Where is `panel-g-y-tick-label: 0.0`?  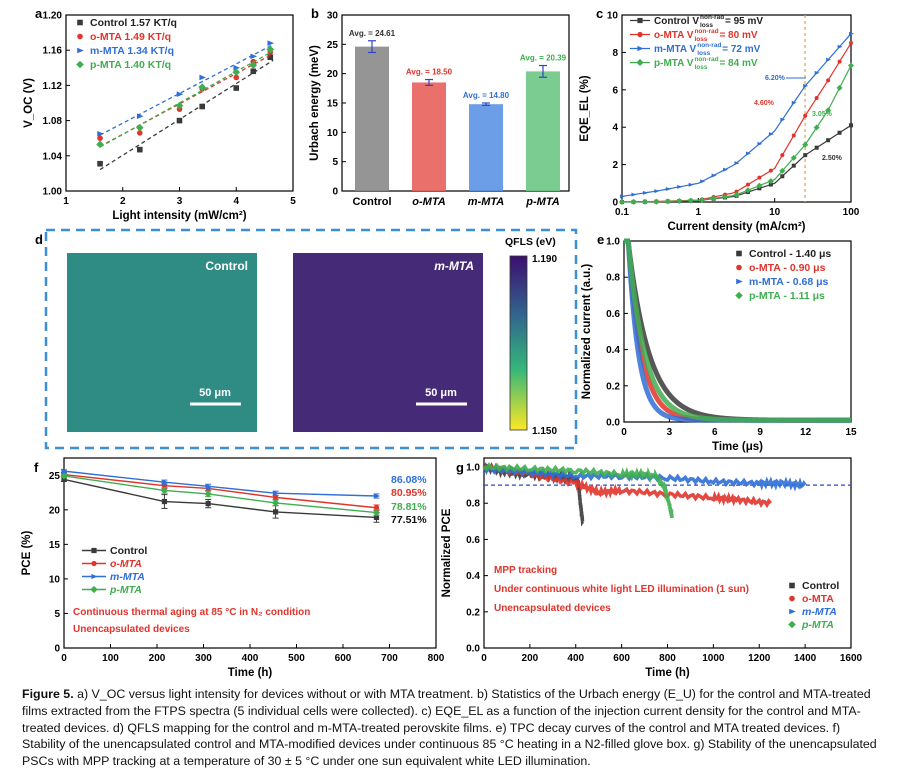 panel-g-y-tick-label: 0.0 is located at coordinates (473, 649).